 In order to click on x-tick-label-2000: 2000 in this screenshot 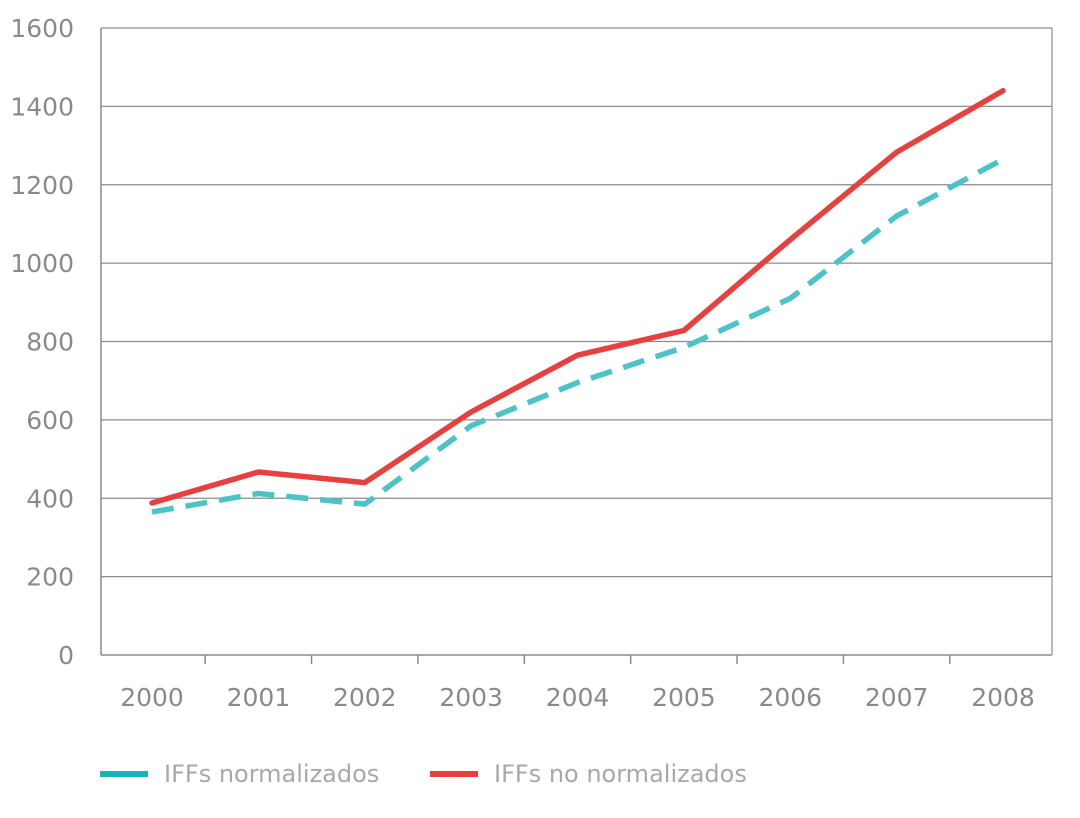, I will do `click(152, 697)`.